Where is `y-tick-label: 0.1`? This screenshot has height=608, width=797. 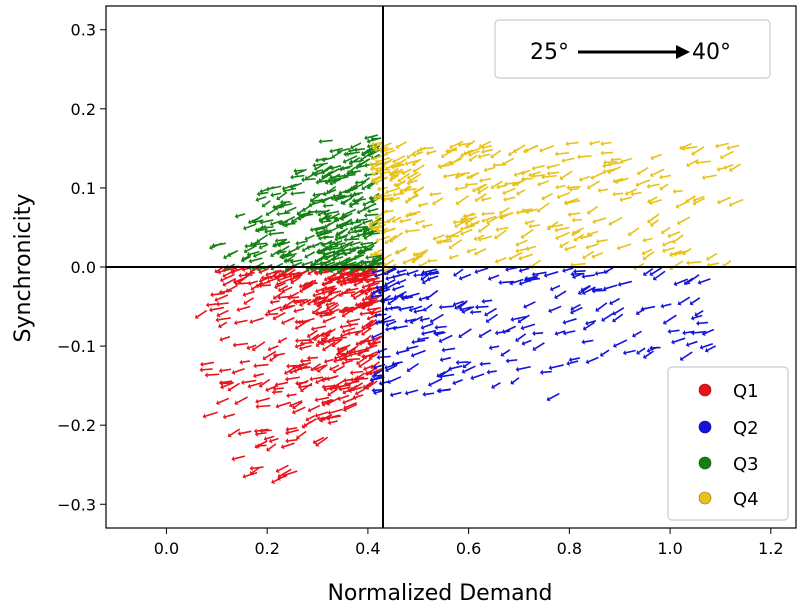 y-tick-label: 0.1 is located at coordinates (83, 188).